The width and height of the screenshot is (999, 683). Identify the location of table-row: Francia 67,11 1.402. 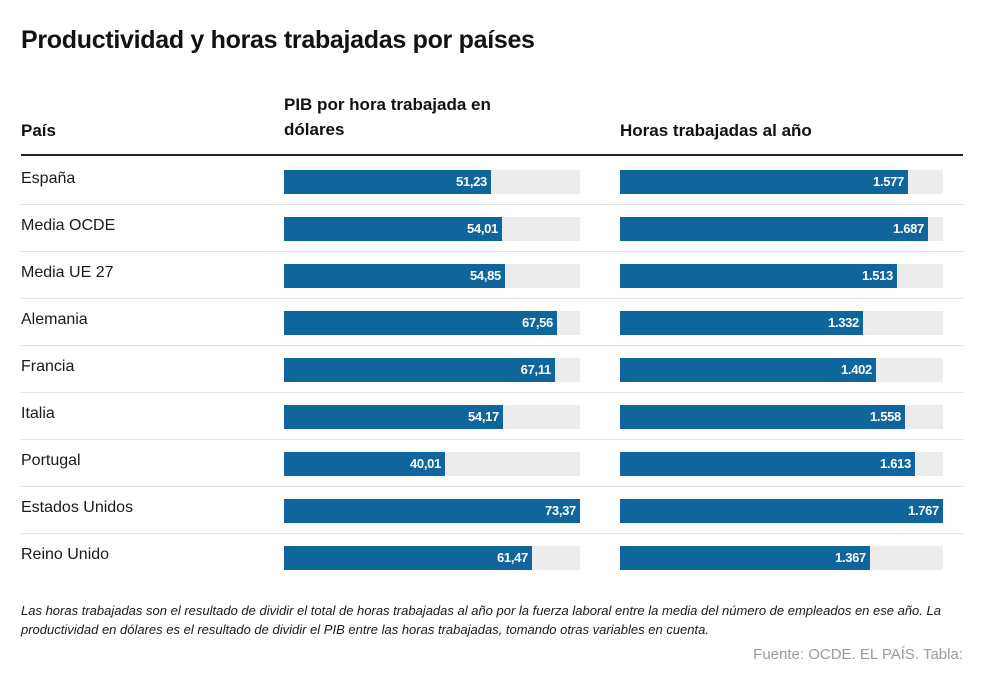
(492, 369).